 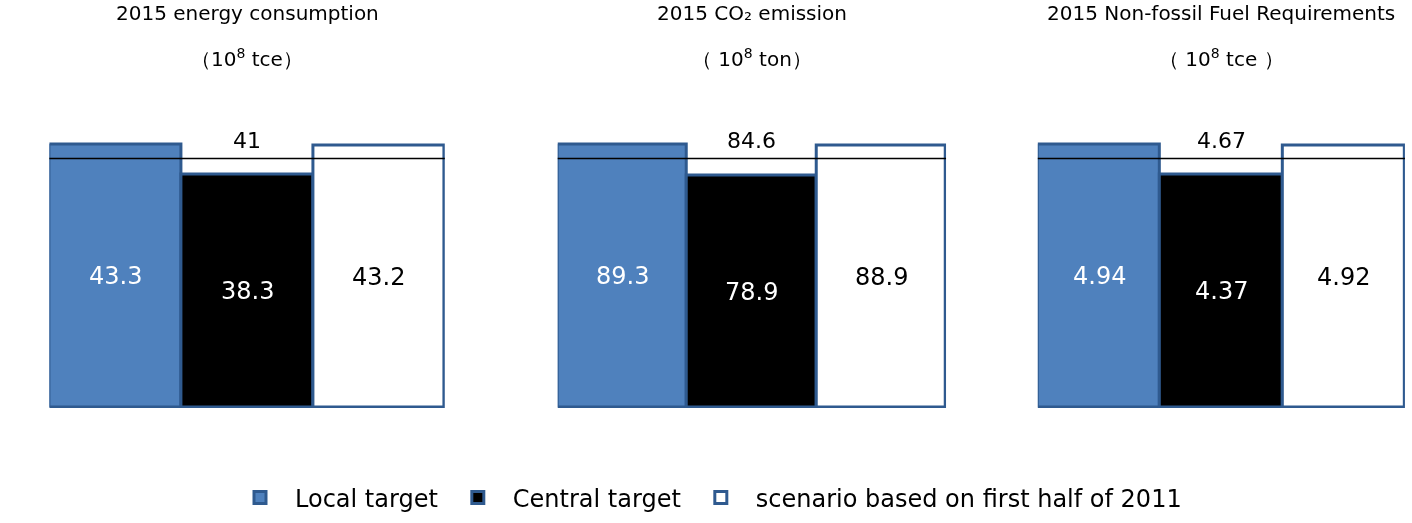 What do you see at coordinates (1221, 140) in the screenshot?
I see `ref-line-label: 4.67` at bounding box center [1221, 140].